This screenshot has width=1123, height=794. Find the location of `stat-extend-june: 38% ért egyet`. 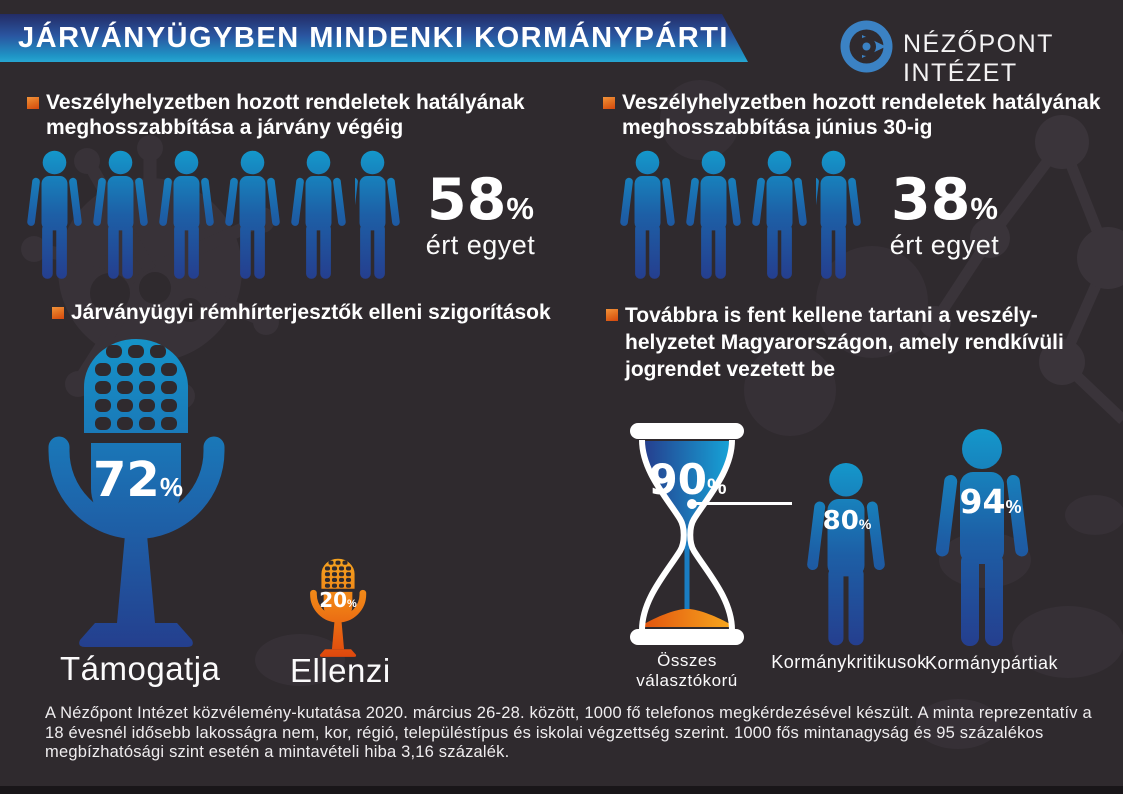

stat-extend-june: 38% ért egyet is located at coordinates (944, 215).